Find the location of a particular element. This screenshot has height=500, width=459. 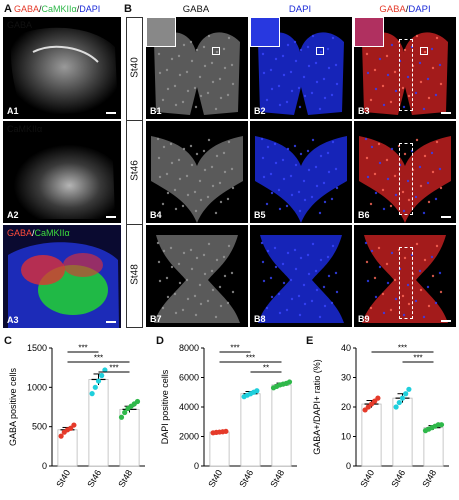

a2-label: A2 is located at coordinates (13, 215).